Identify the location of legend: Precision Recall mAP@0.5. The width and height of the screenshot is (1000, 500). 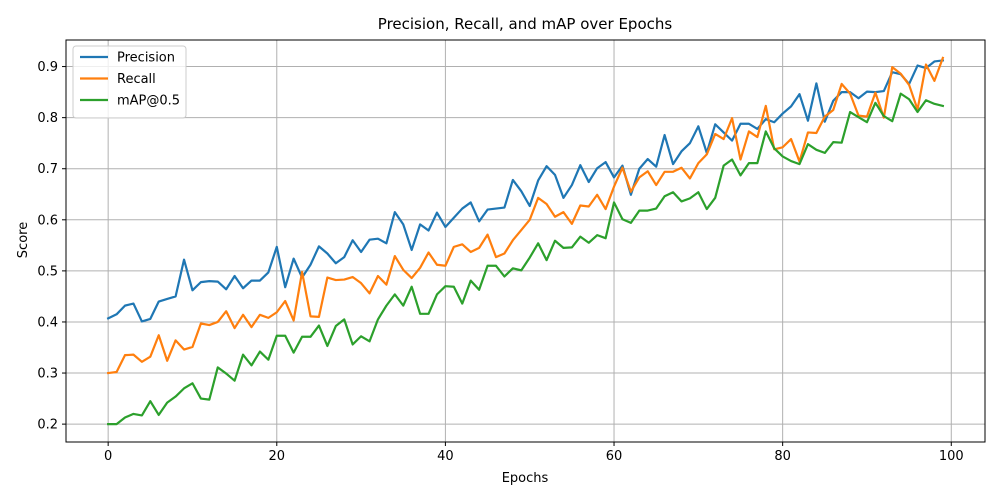
(129, 82).